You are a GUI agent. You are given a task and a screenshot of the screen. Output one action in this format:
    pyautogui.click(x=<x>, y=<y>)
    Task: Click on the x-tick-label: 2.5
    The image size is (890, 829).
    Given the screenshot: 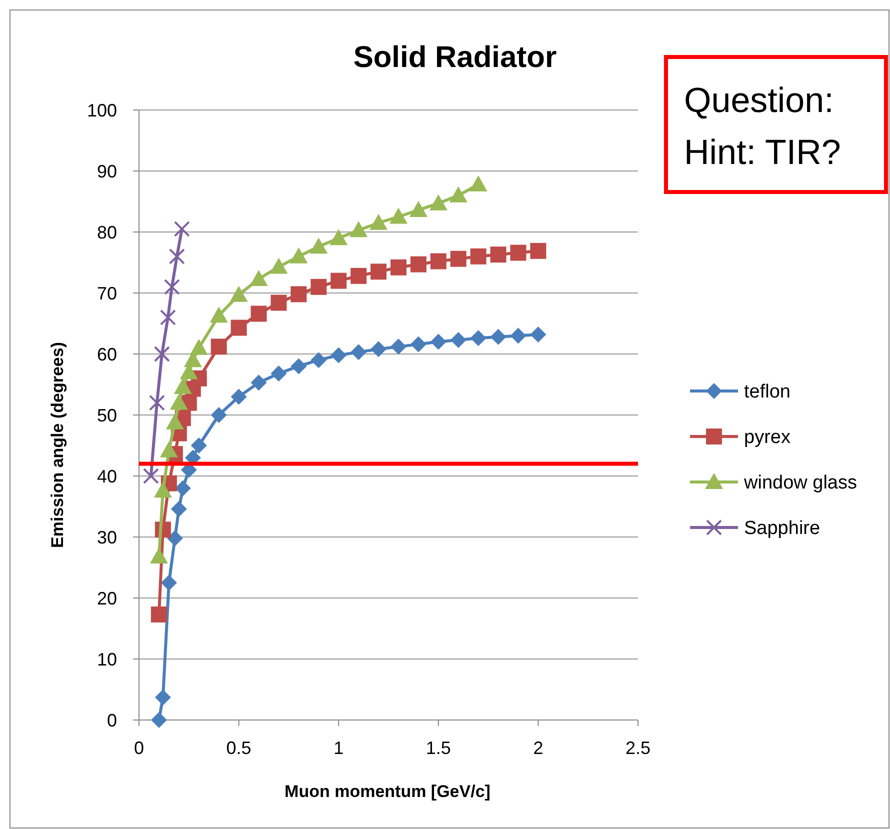 What is the action you would take?
    pyautogui.click(x=638, y=748)
    